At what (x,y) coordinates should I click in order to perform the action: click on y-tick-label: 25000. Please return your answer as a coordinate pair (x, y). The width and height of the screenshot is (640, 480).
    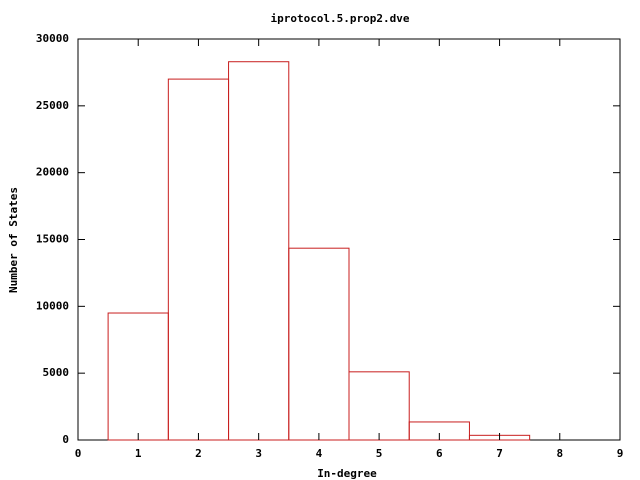
    Looking at the image, I should click on (52, 105).